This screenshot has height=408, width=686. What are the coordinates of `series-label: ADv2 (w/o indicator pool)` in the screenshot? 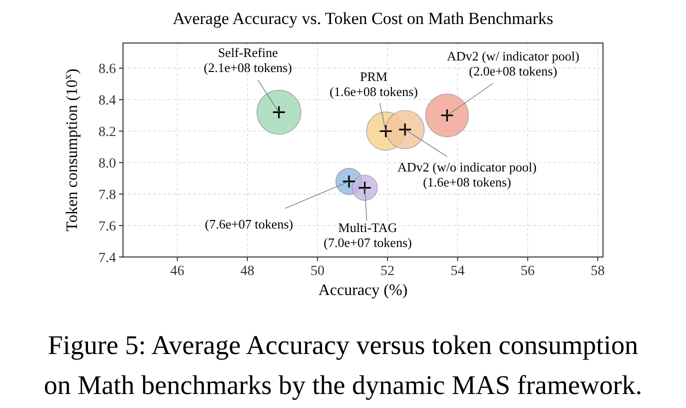 It's located at (467, 167).